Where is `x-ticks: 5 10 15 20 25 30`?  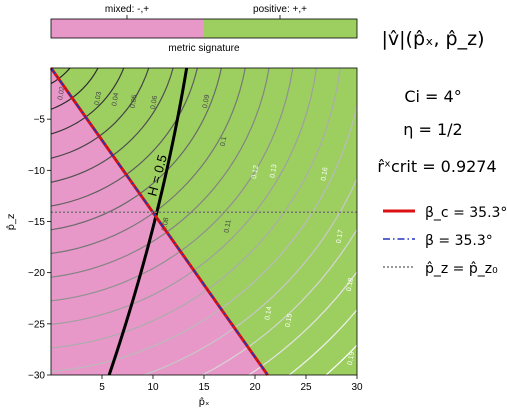
x-ticks: 5 10 15 20 25 30 is located at coordinates (231, 384).